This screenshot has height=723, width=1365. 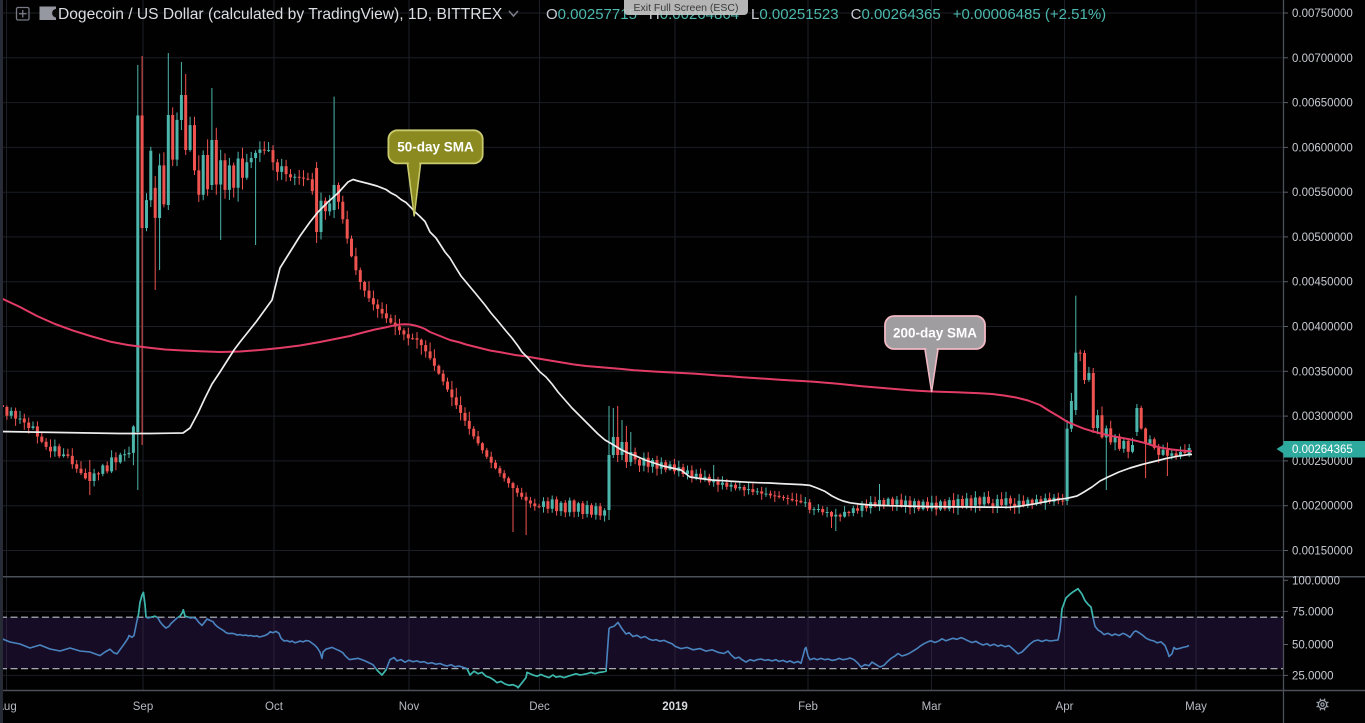 What do you see at coordinates (1322, 552) in the screenshot?
I see `svg-text: 0.00150000` at bounding box center [1322, 552].